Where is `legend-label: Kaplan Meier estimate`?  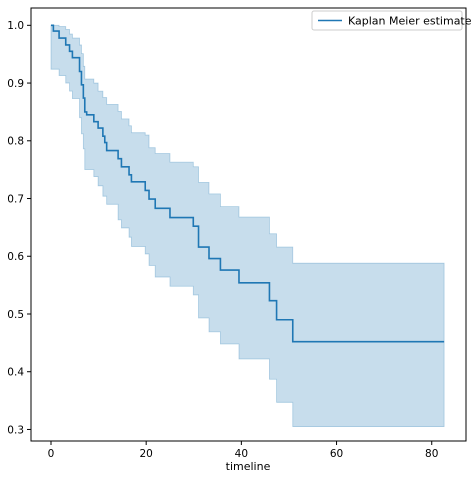
legend-label: Kaplan Meier estimate is located at coordinates (410, 21).